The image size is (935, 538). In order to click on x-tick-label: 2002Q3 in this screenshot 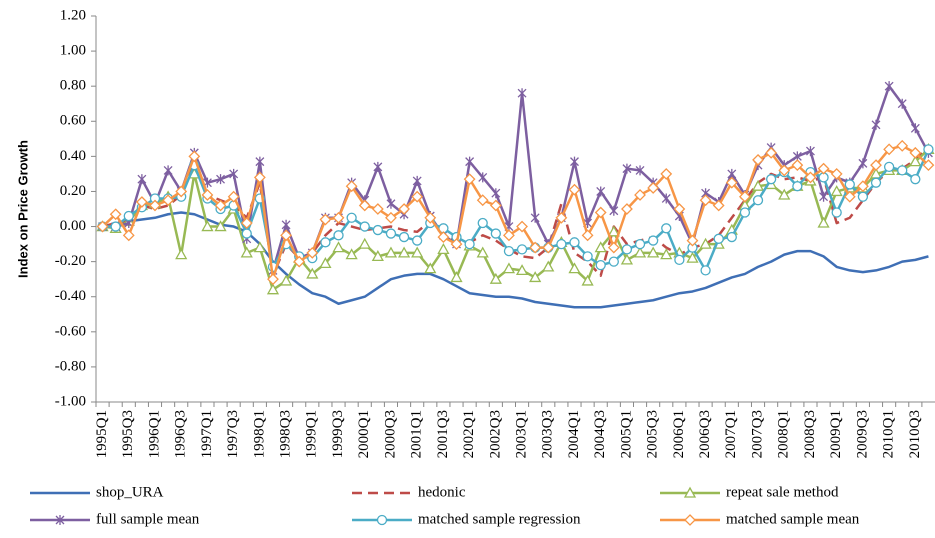, I will do `click(495, 434)`.